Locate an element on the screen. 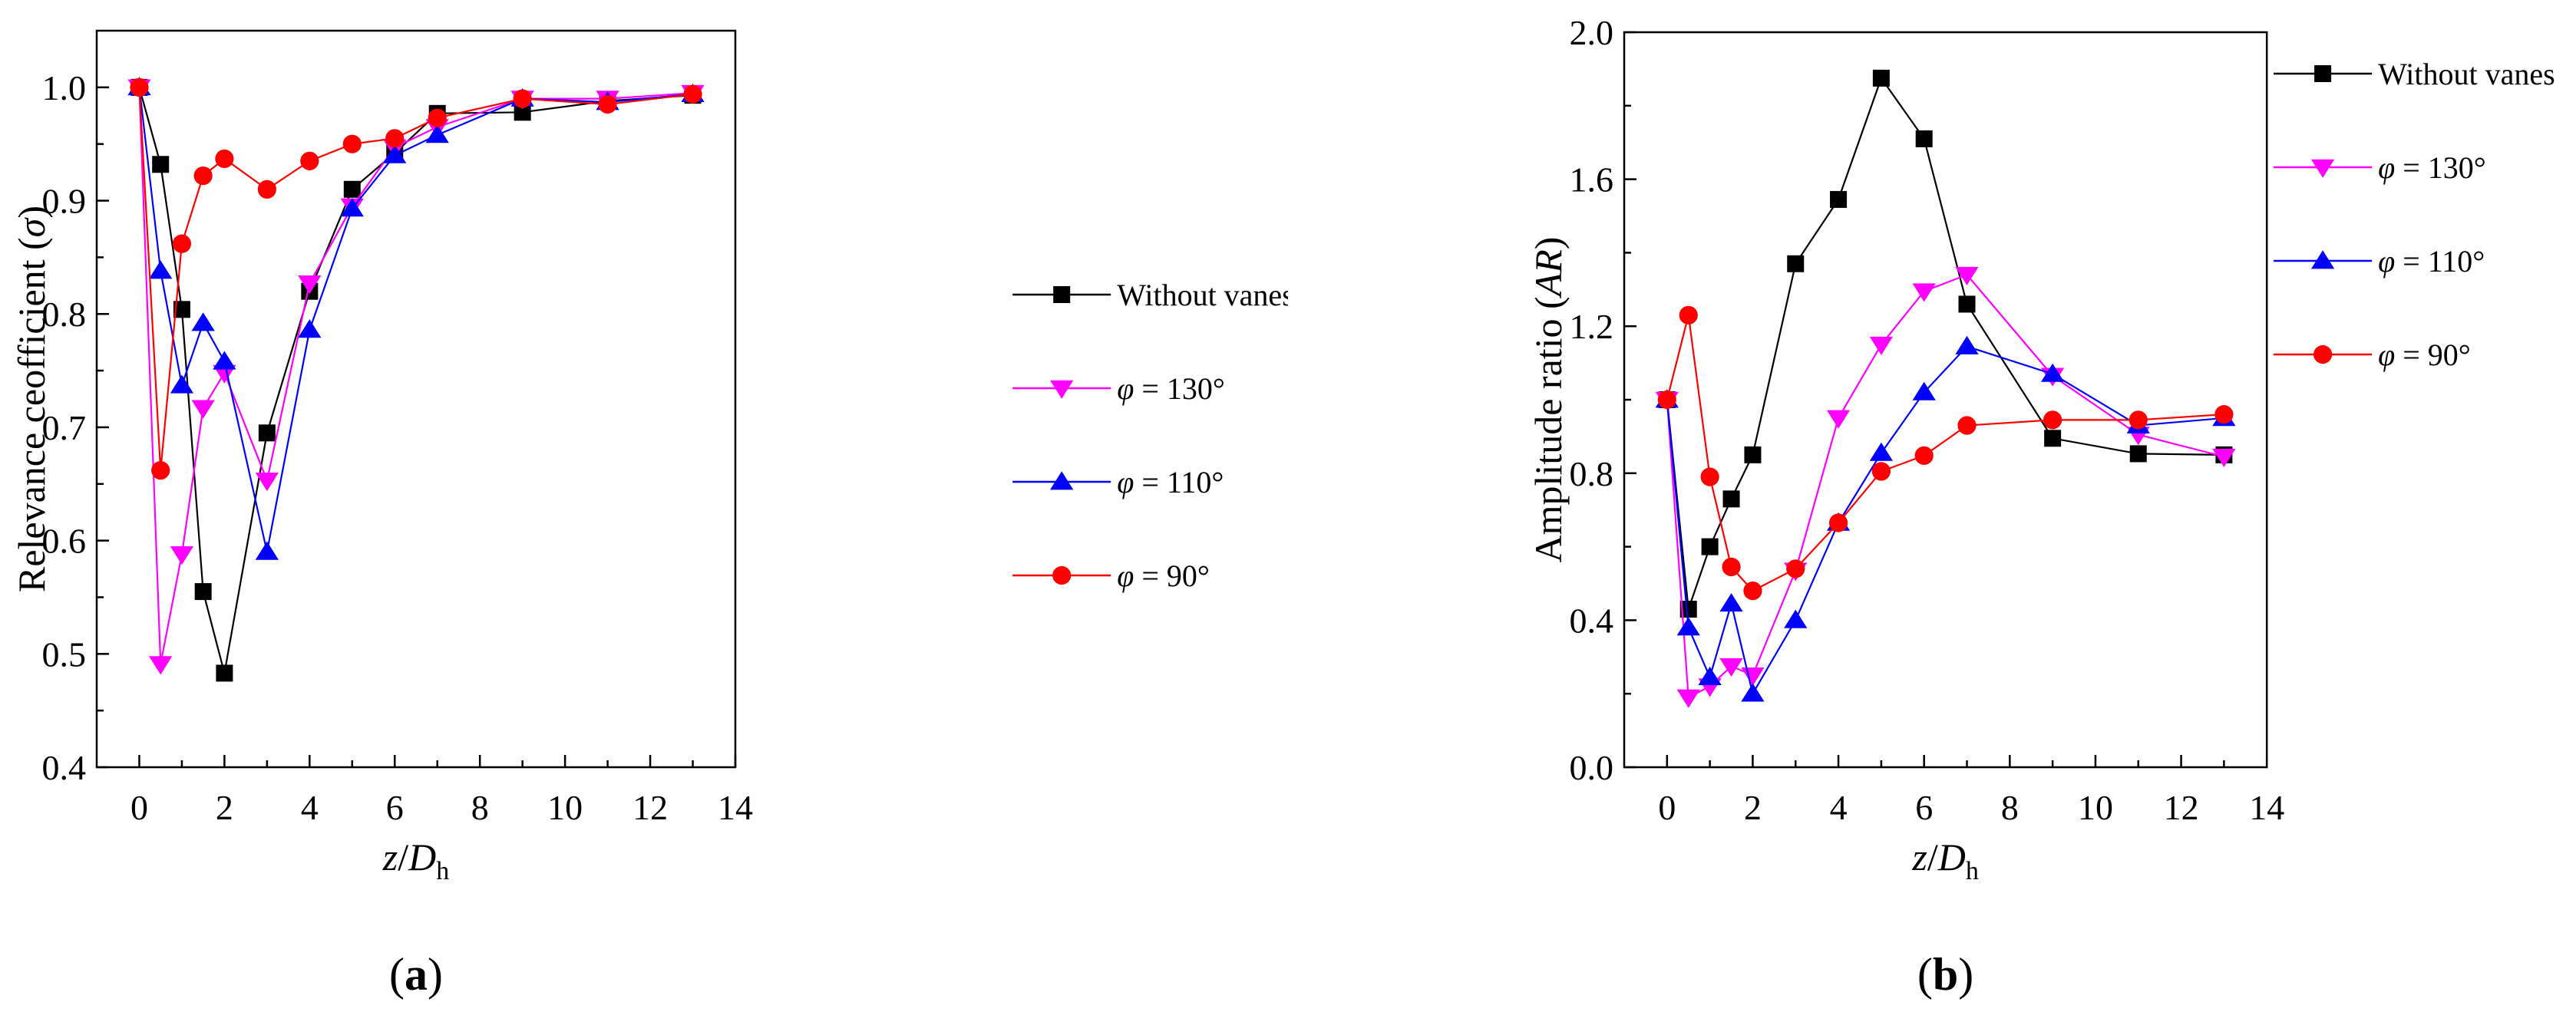  y-tick-label: 1.0 is located at coordinates (64, 87).